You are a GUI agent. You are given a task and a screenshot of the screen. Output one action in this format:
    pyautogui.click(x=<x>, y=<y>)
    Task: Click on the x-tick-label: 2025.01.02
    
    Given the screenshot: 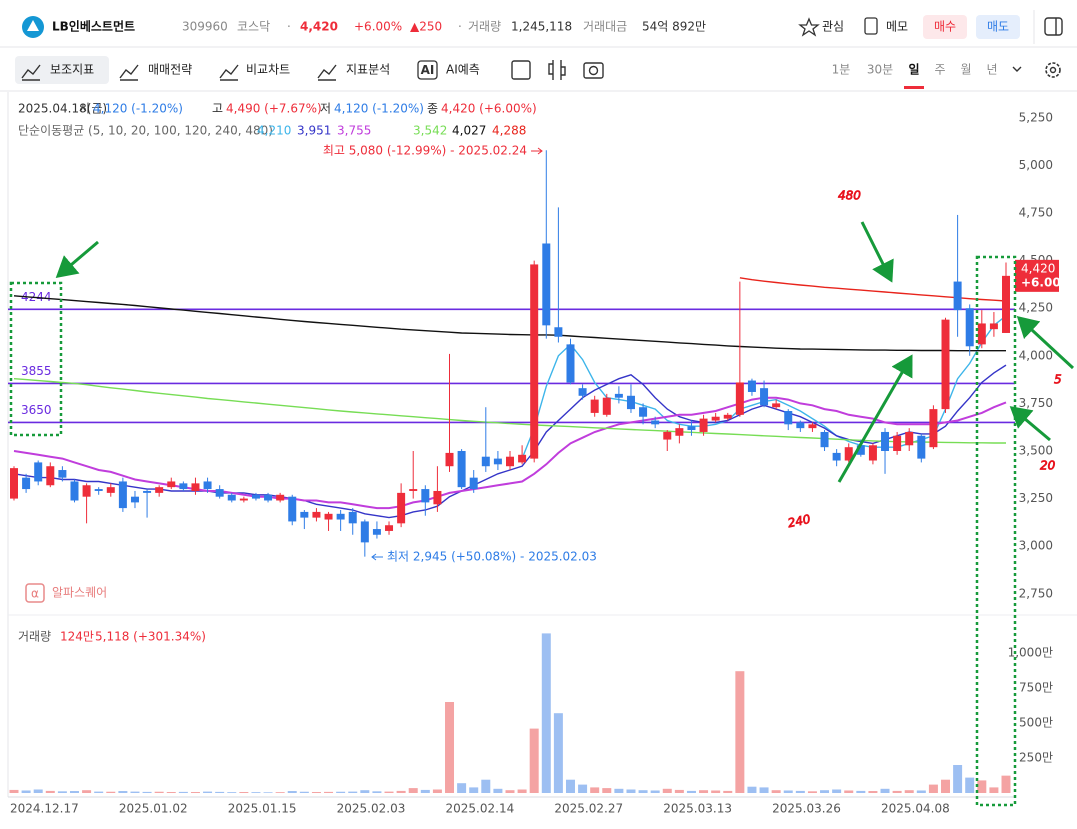 What is the action you would take?
    pyautogui.click(x=153, y=809)
    